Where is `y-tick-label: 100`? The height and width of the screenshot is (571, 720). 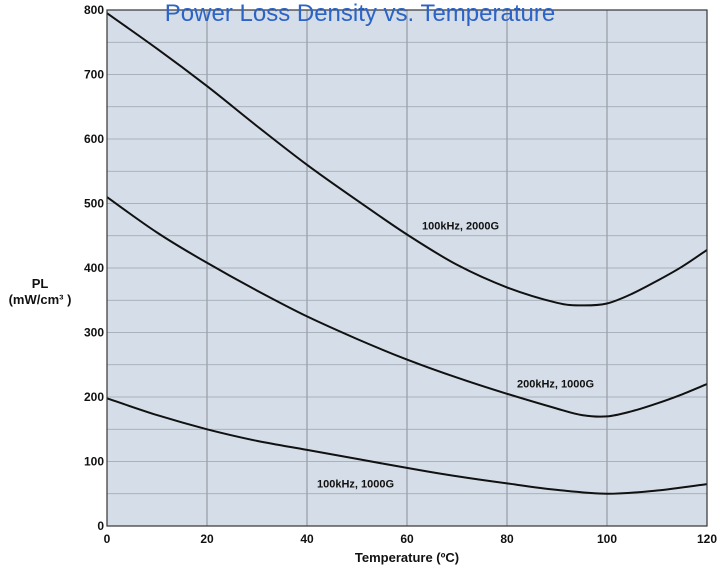
y-tick-label: 100 is located at coordinates (94, 462).